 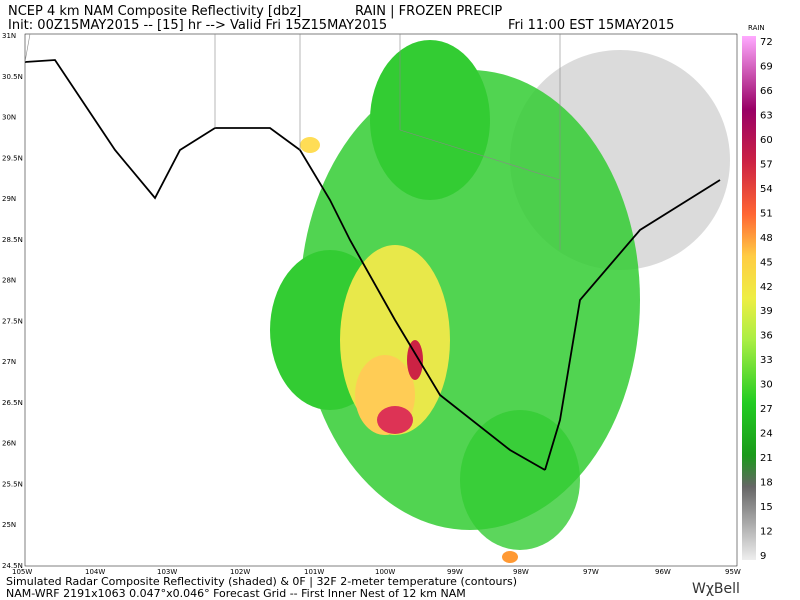 What do you see at coordinates (95, 572) in the screenshot?
I see `lon-label: 104W` at bounding box center [95, 572].